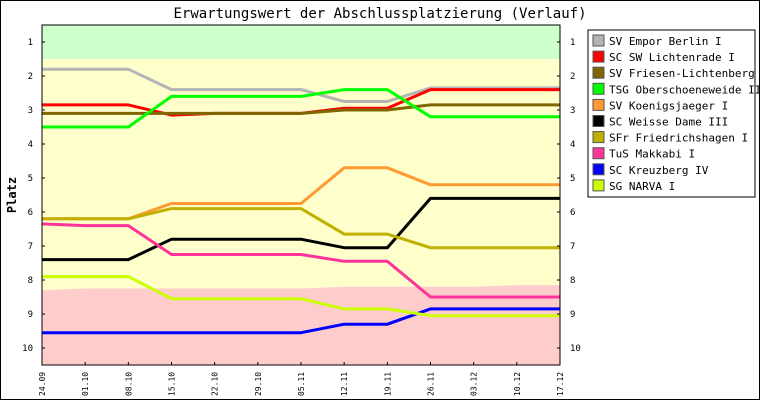 The image size is (760, 400). Describe the element at coordinates (665, 41) in the screenshot. I see `legend-label: SV Empor Berlin I` at that location.